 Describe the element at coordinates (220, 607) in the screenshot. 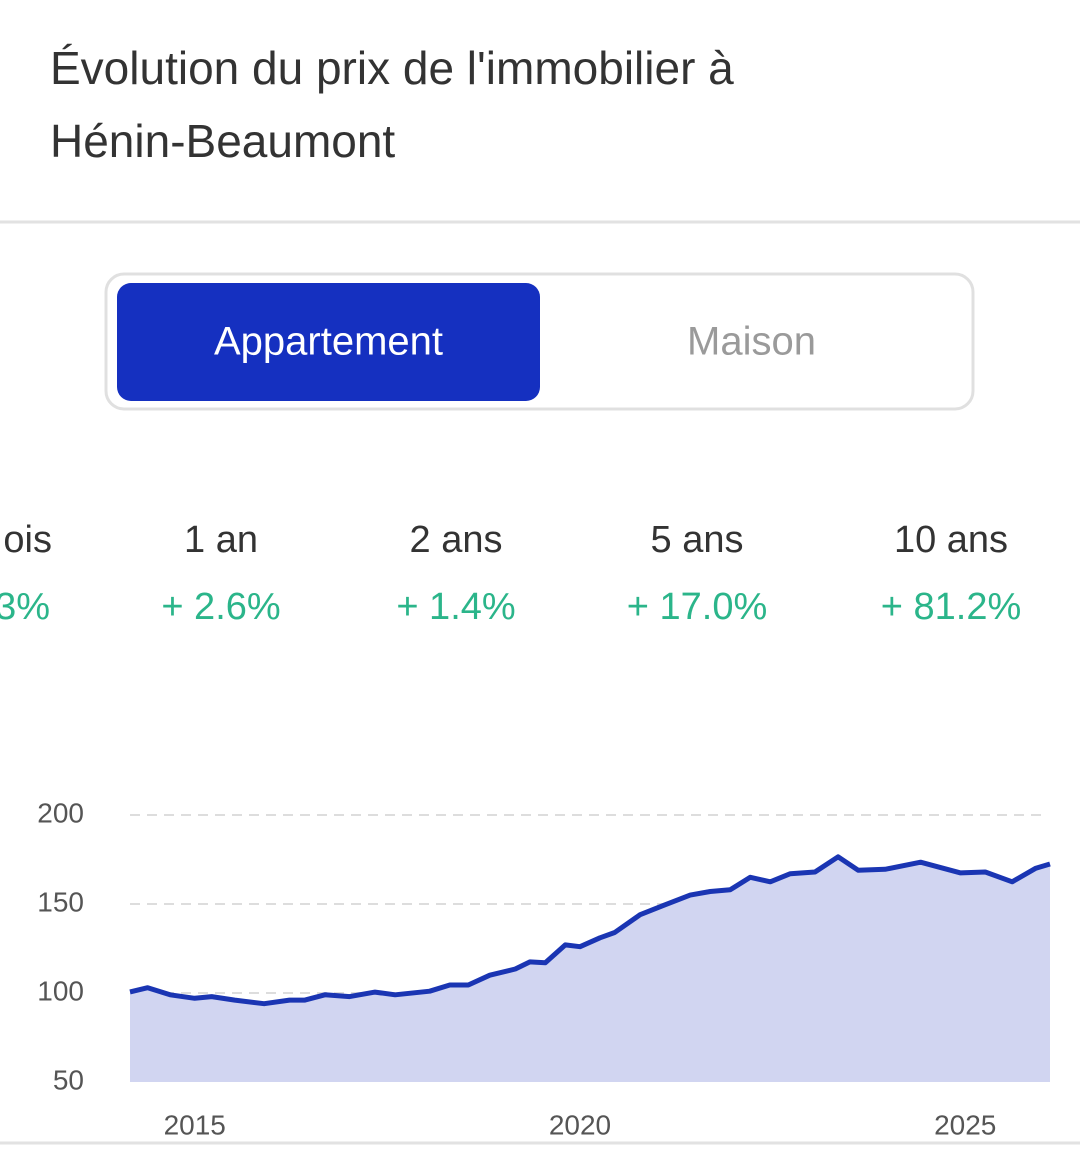

I see `stat-change: + 2.6%` at that location.